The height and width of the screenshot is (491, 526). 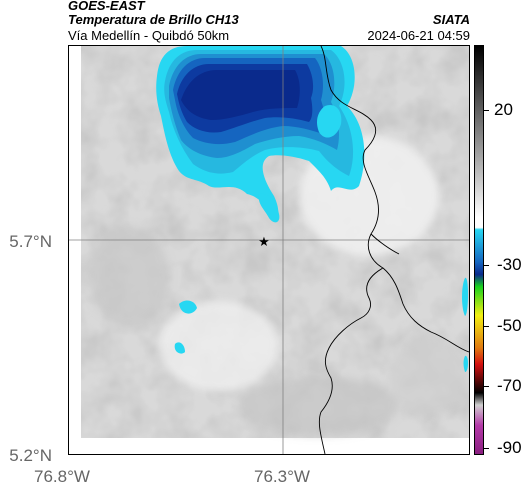 What do you see at coordinates (264, 242) in the screenshot?
I see `location-marker-icon: ★` at bounding box center [264, 242].